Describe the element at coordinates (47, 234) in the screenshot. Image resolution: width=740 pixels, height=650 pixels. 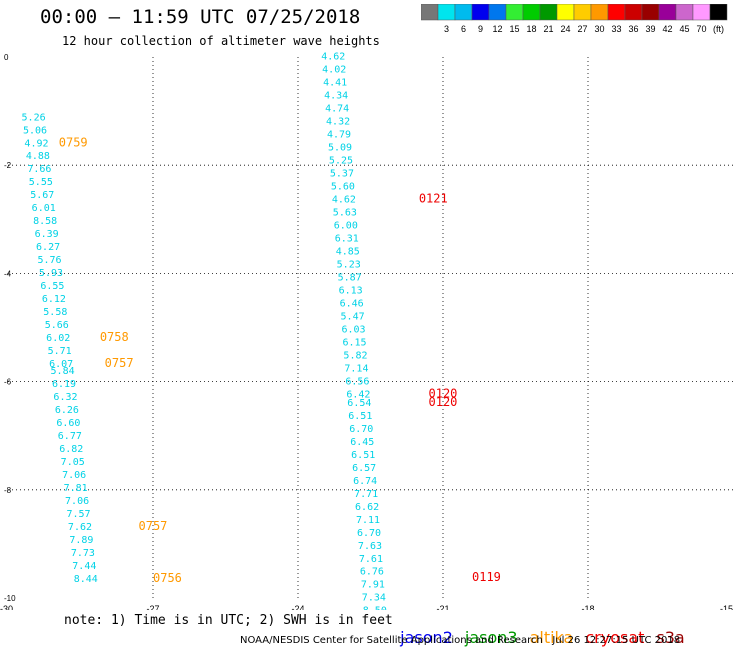
I see `wave-height-label: 6.39` at that location.